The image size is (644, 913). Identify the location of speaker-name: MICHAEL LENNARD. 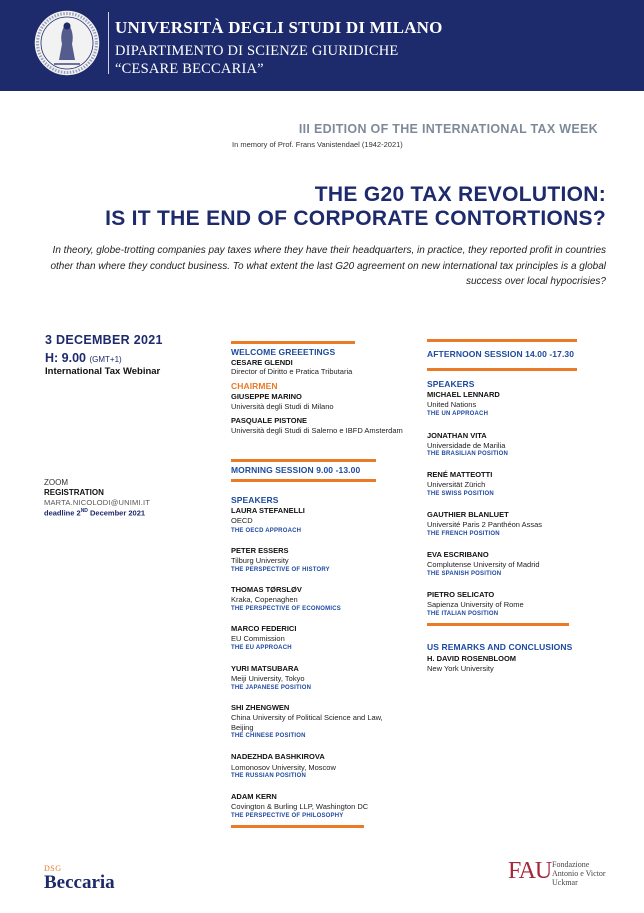
(463, 394).